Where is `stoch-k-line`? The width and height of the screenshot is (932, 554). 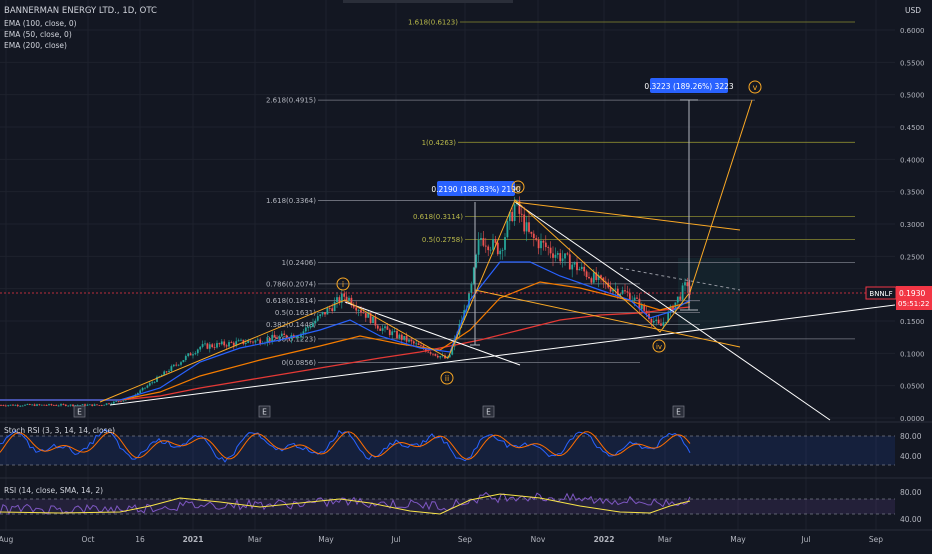 stoch-k-line is located at coordinates (345, 445).